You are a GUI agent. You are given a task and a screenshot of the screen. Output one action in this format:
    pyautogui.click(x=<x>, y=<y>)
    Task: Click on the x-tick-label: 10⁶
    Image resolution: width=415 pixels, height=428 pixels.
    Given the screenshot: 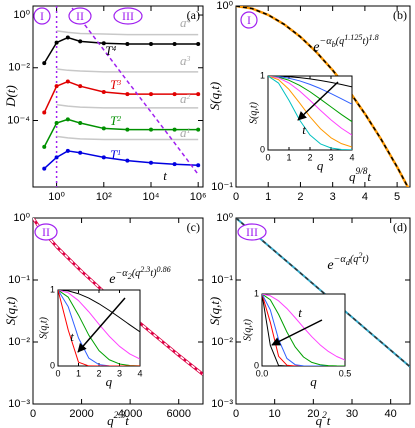 What is the action you would take?
    pyautogui.click(x=198, y=197)
    